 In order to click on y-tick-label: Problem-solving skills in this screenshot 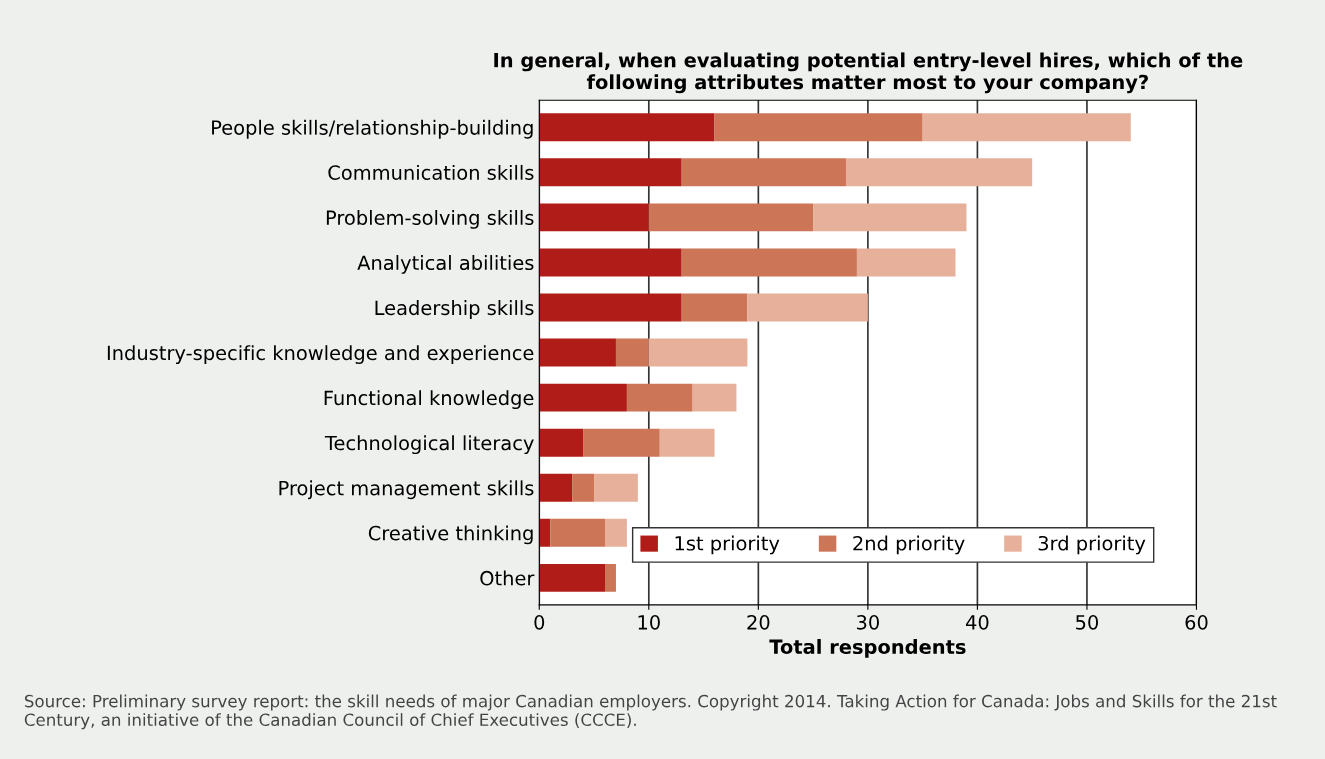, I will do `click(430, 219)`.